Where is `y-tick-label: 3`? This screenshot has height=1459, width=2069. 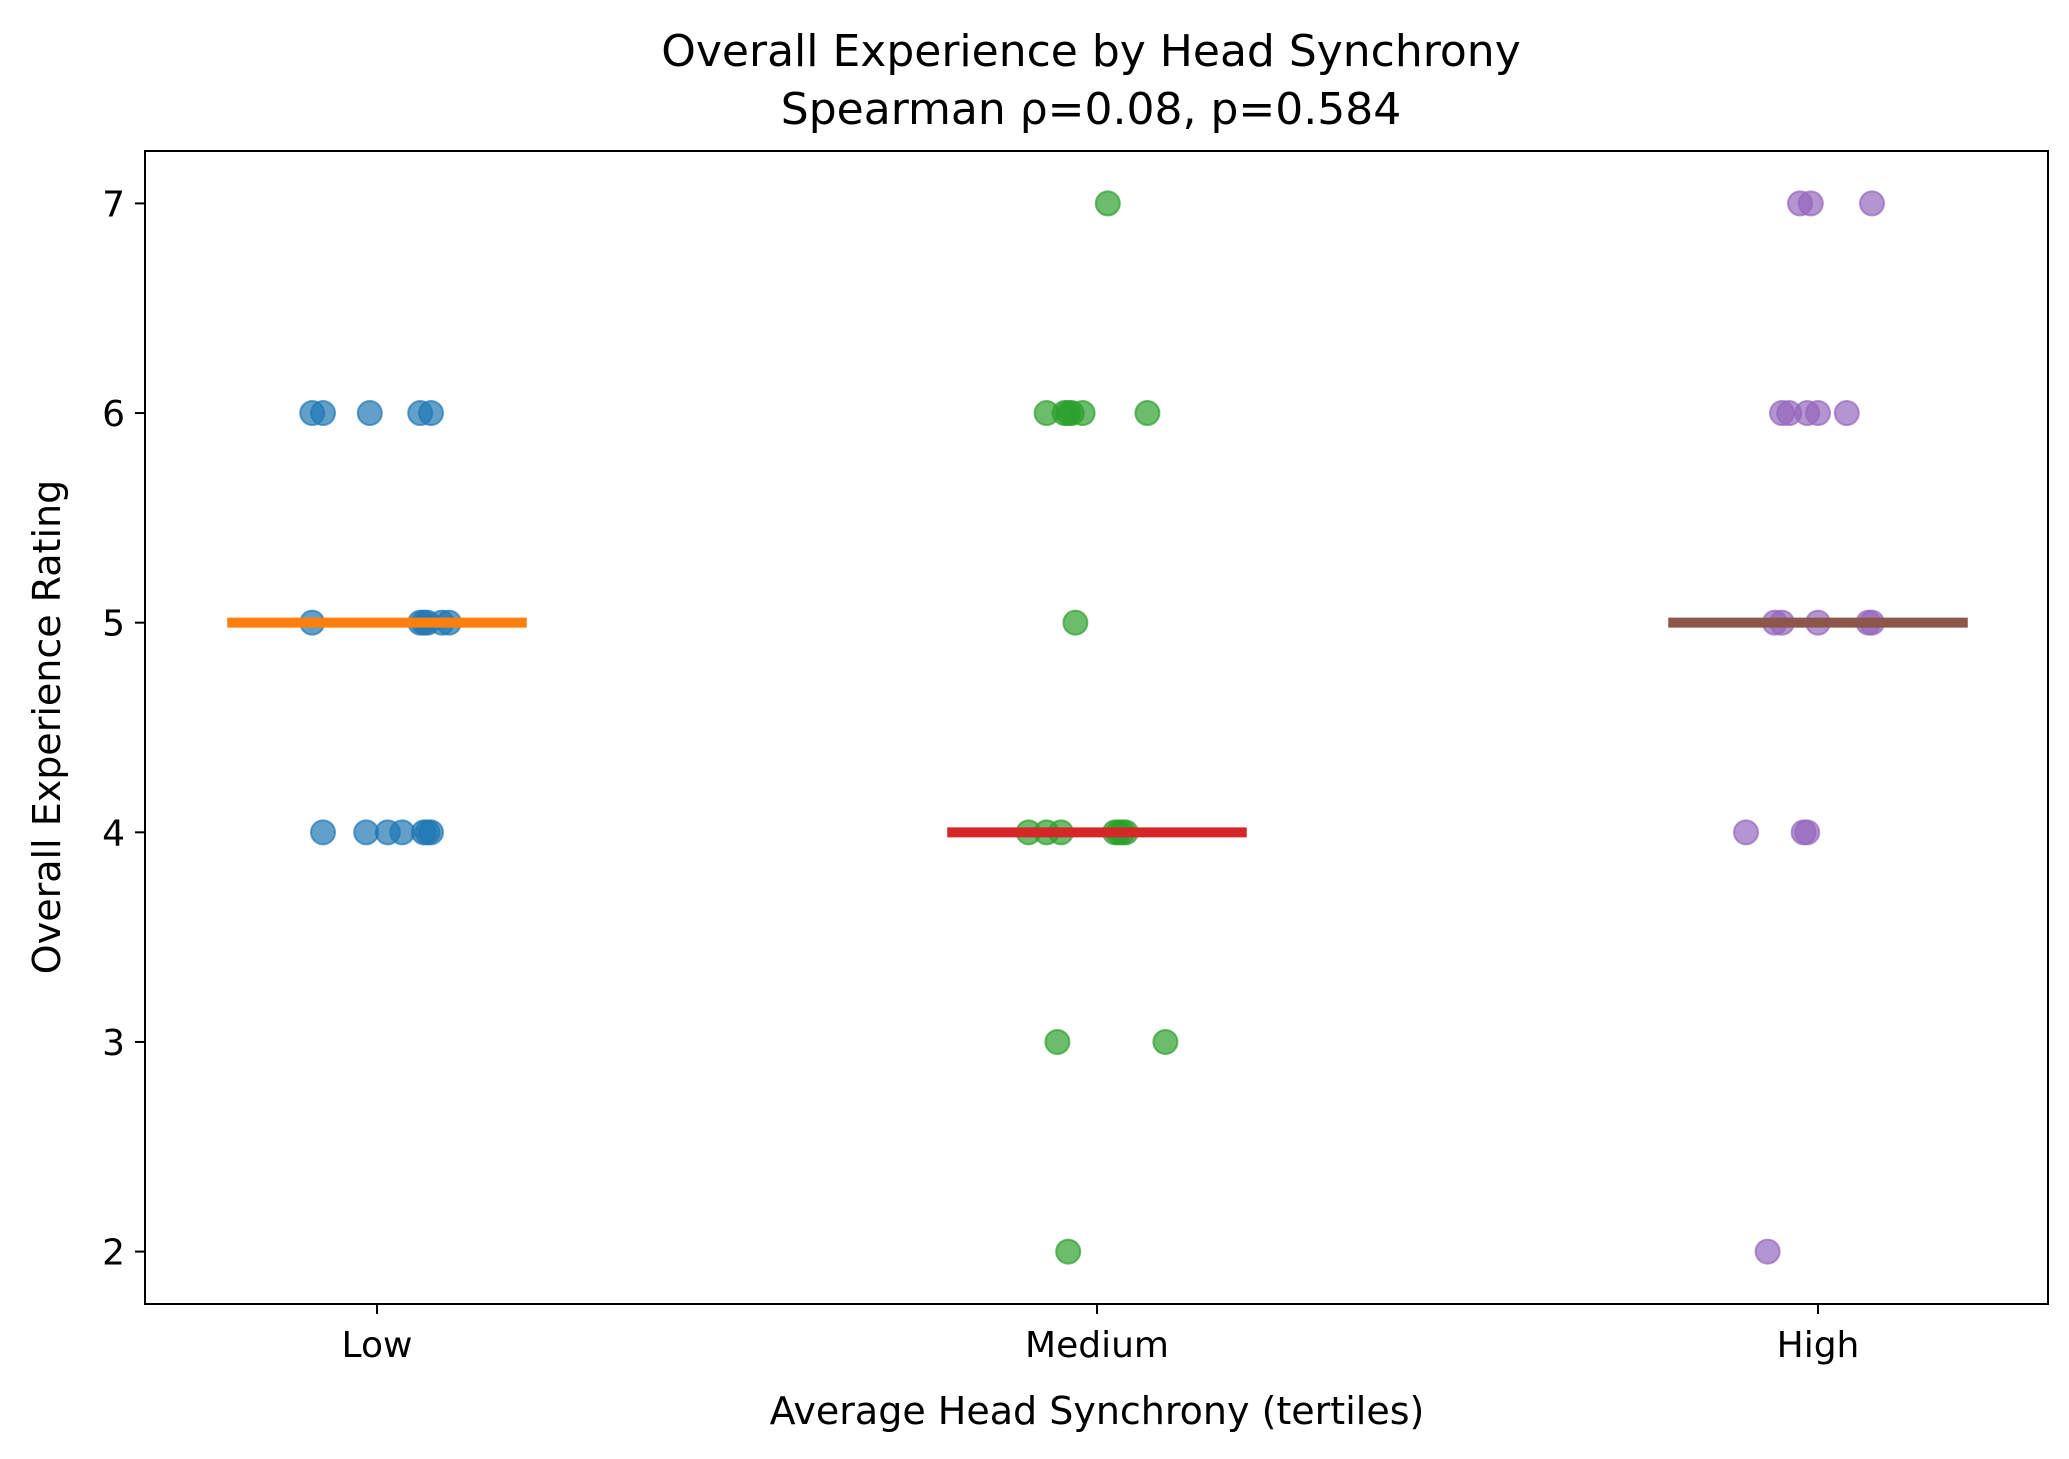
y-tick-label: 3 is located at coordinates (113, 1043).